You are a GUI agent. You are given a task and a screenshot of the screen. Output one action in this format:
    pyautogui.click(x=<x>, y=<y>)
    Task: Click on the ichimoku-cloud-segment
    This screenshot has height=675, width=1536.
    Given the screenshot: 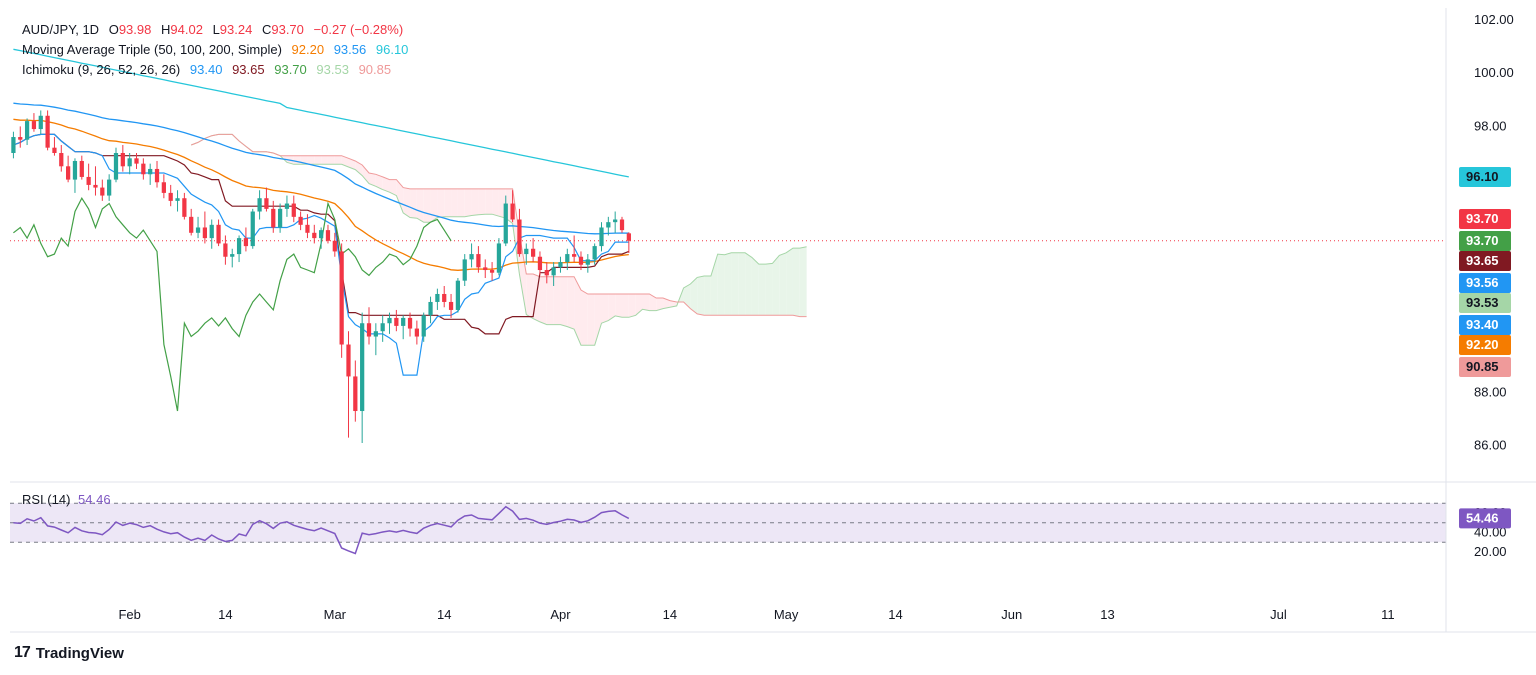 What is the action you would take?
    pyautogui.click(x=475, y=202)
    